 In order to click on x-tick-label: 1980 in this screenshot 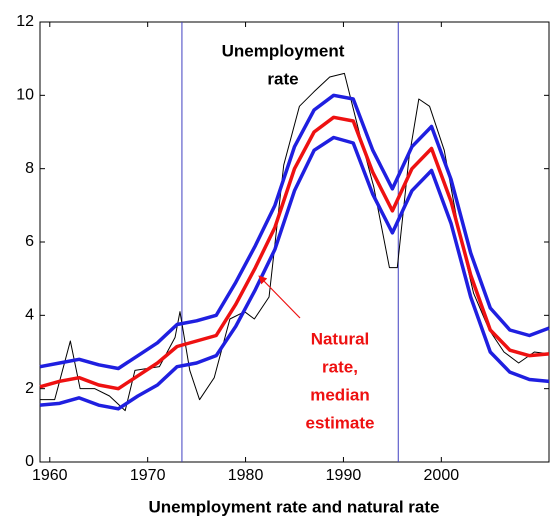, I will do `click(246, 475)`.